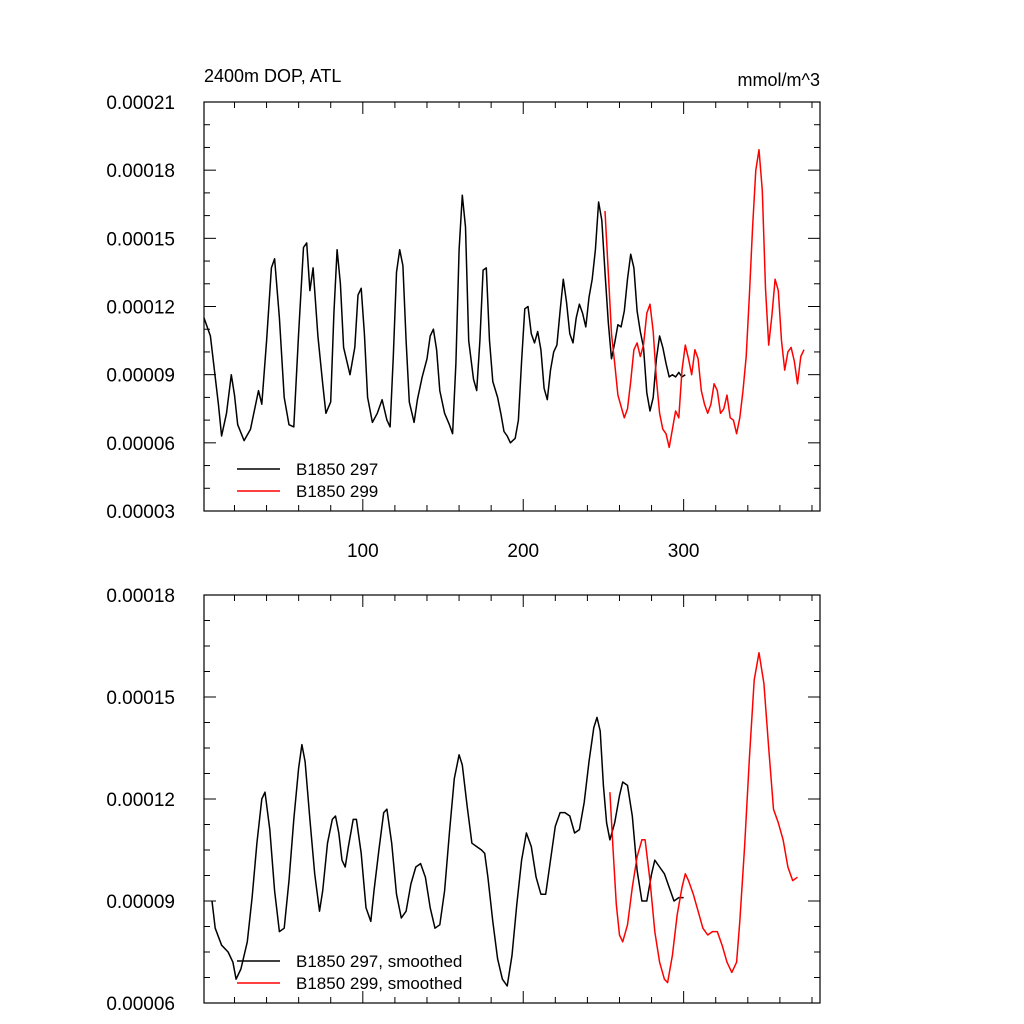 The height and width of the screenshot is (1024, 1024). Describe the element at coordinates (307, 480) in the screenshot. I see `legend: B1850 297 B1850 299` at that location.